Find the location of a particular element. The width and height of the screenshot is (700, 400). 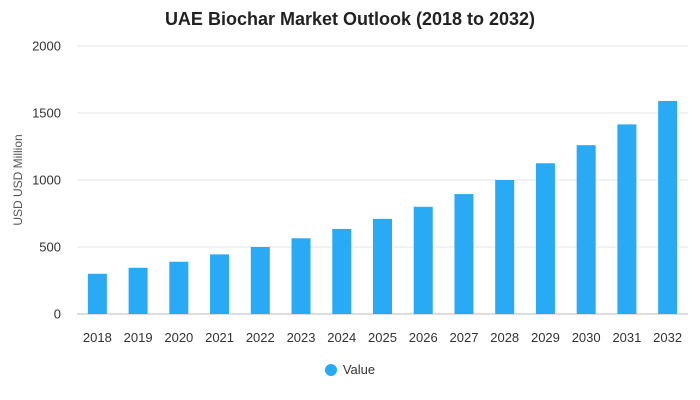

x-tick-label: 2020 is located at coordinates (178, 337).